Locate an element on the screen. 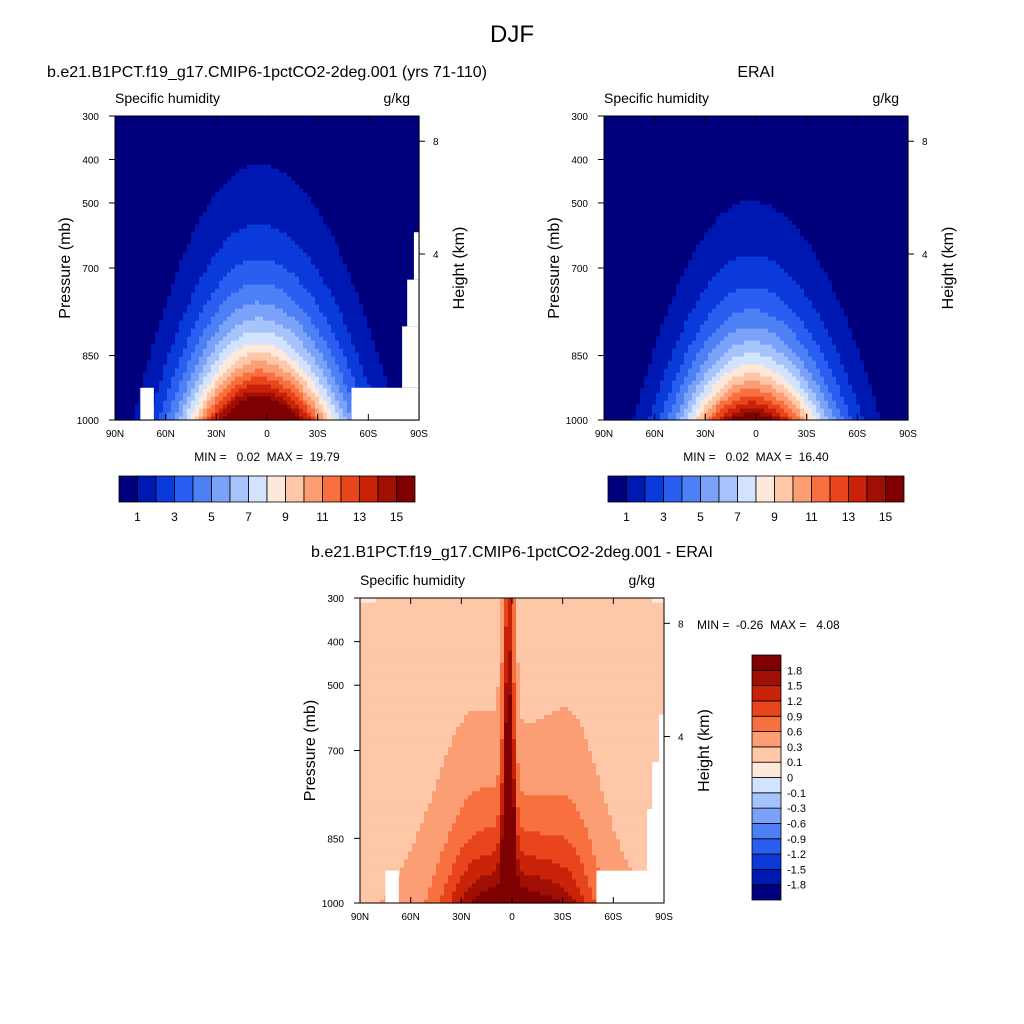 The width and height of the screenshot is (1024, 1024). colorbar-tick-label: -0.9 is located at coordinates (796, 840).